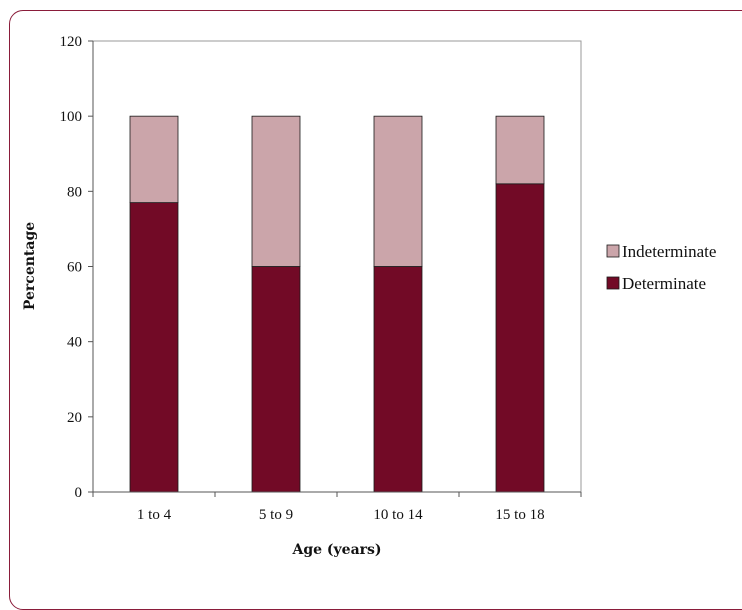 The width and height of the screenshot is (742, 610). I want to click on legend-label-determinate: Determinate, so click(664, 283).